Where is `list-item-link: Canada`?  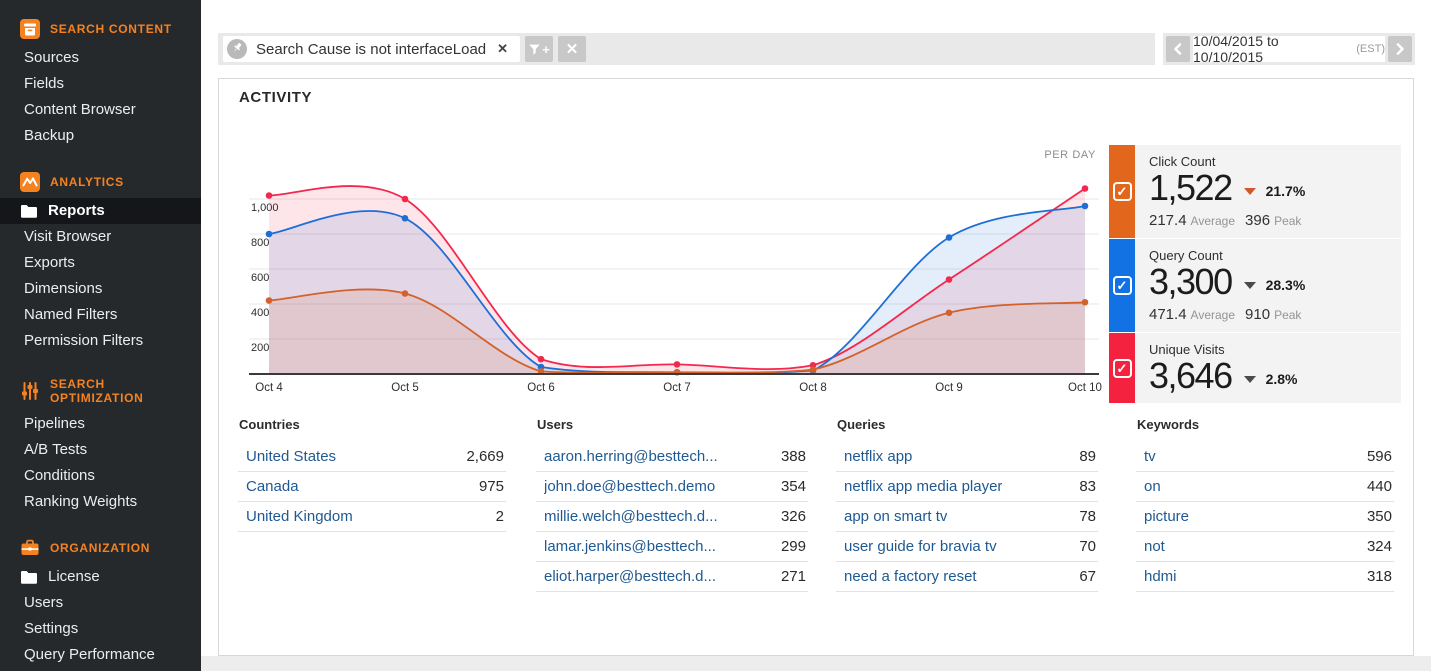
list-item-link: Canada is located at coordinates (272, 486).